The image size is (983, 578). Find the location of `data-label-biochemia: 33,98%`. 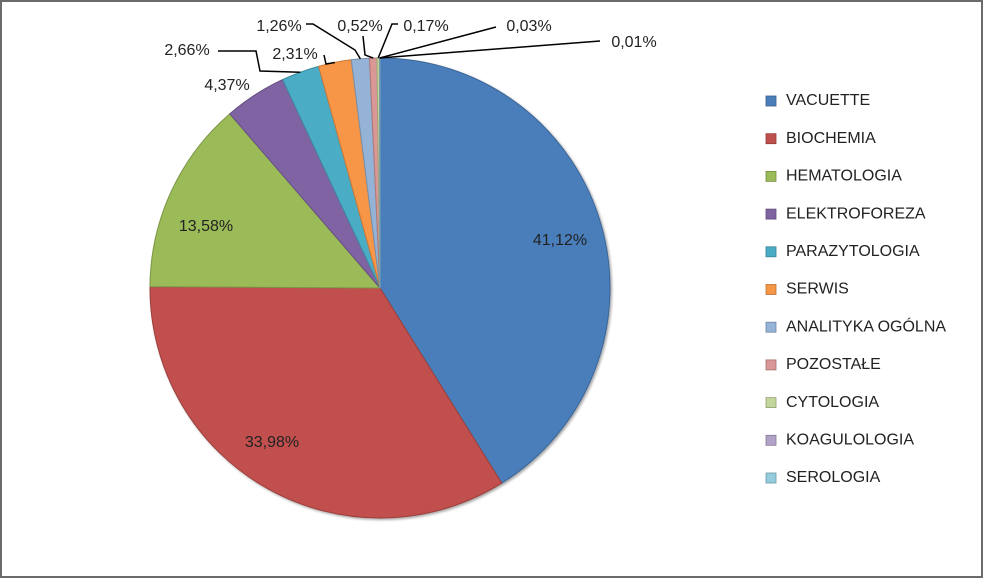

data-label-biochemia: 33,98% is located at coordinates (272, 442).